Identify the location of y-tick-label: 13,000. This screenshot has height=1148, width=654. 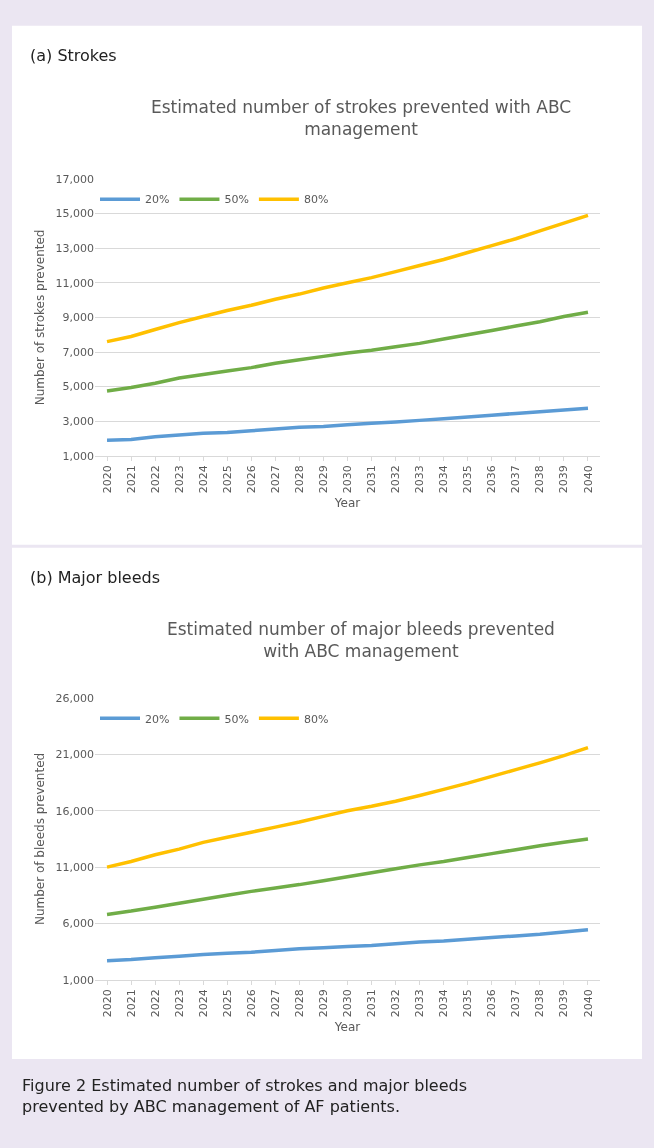
(74, 249).